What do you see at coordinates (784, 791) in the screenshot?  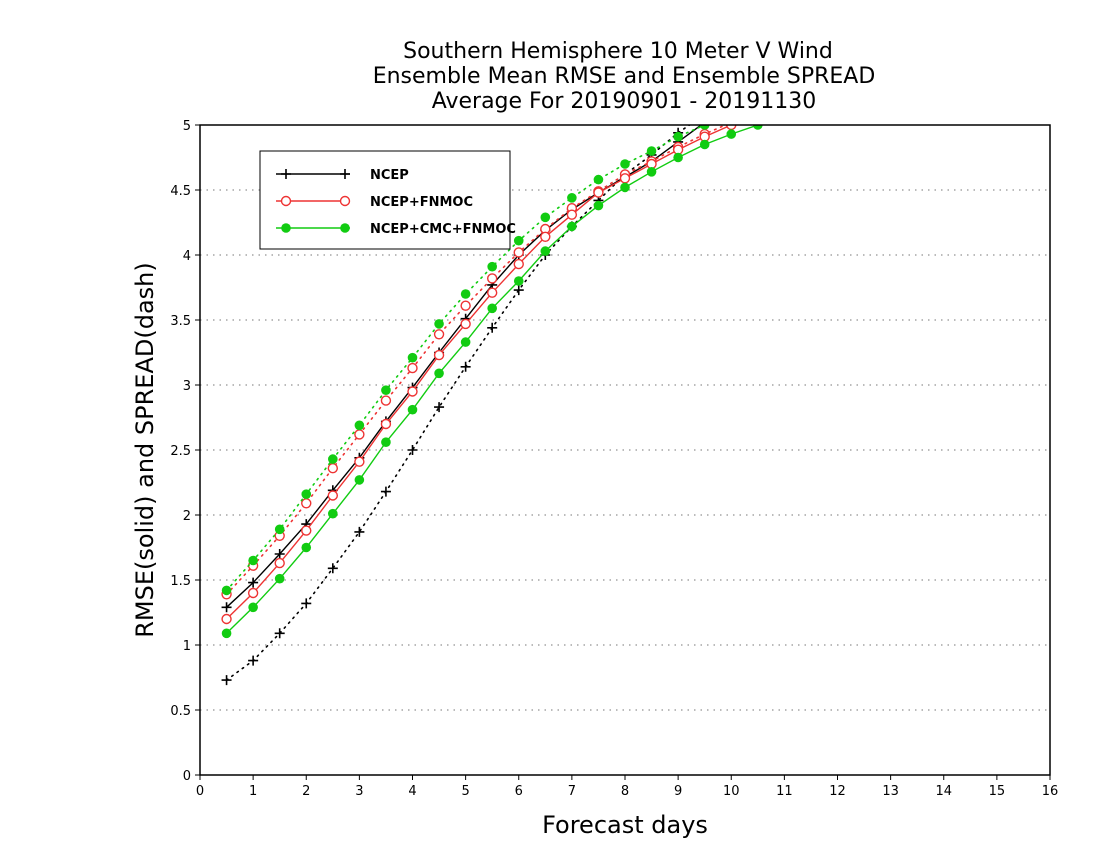 I see `x-tick-label: 11` at bounding box center [784, 791].